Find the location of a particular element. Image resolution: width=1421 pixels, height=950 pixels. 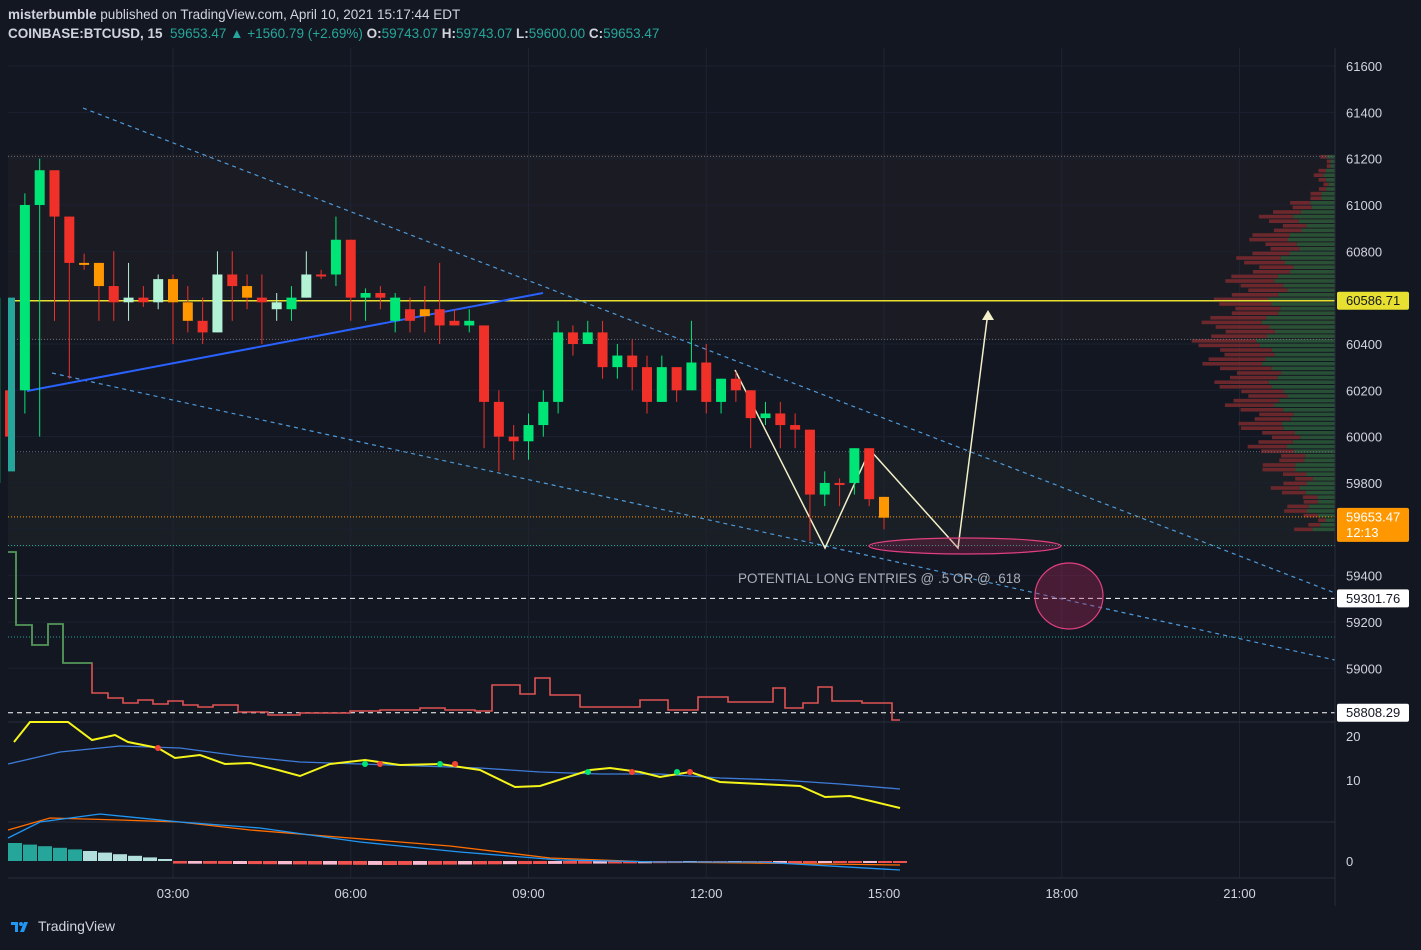

range-shade-lower is located at coordinates (671, 500).